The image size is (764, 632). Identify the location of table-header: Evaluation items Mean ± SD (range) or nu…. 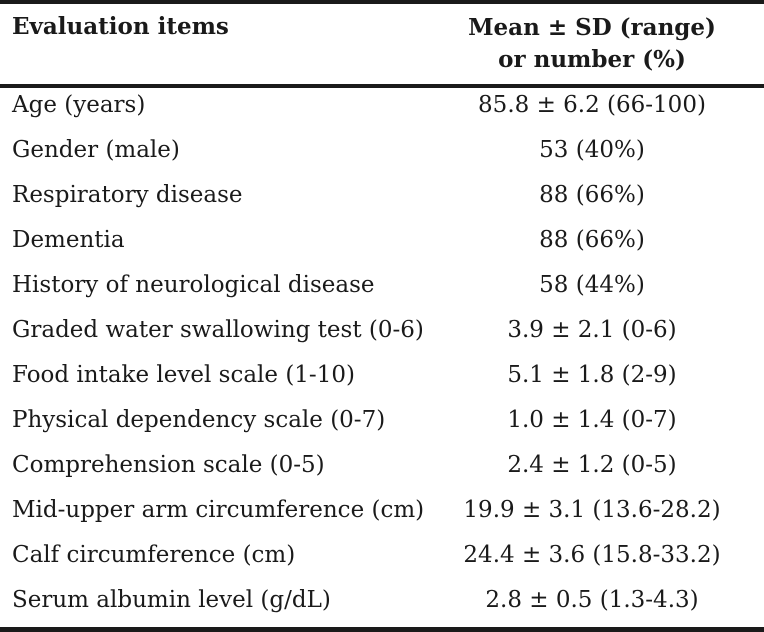
(382, 44).